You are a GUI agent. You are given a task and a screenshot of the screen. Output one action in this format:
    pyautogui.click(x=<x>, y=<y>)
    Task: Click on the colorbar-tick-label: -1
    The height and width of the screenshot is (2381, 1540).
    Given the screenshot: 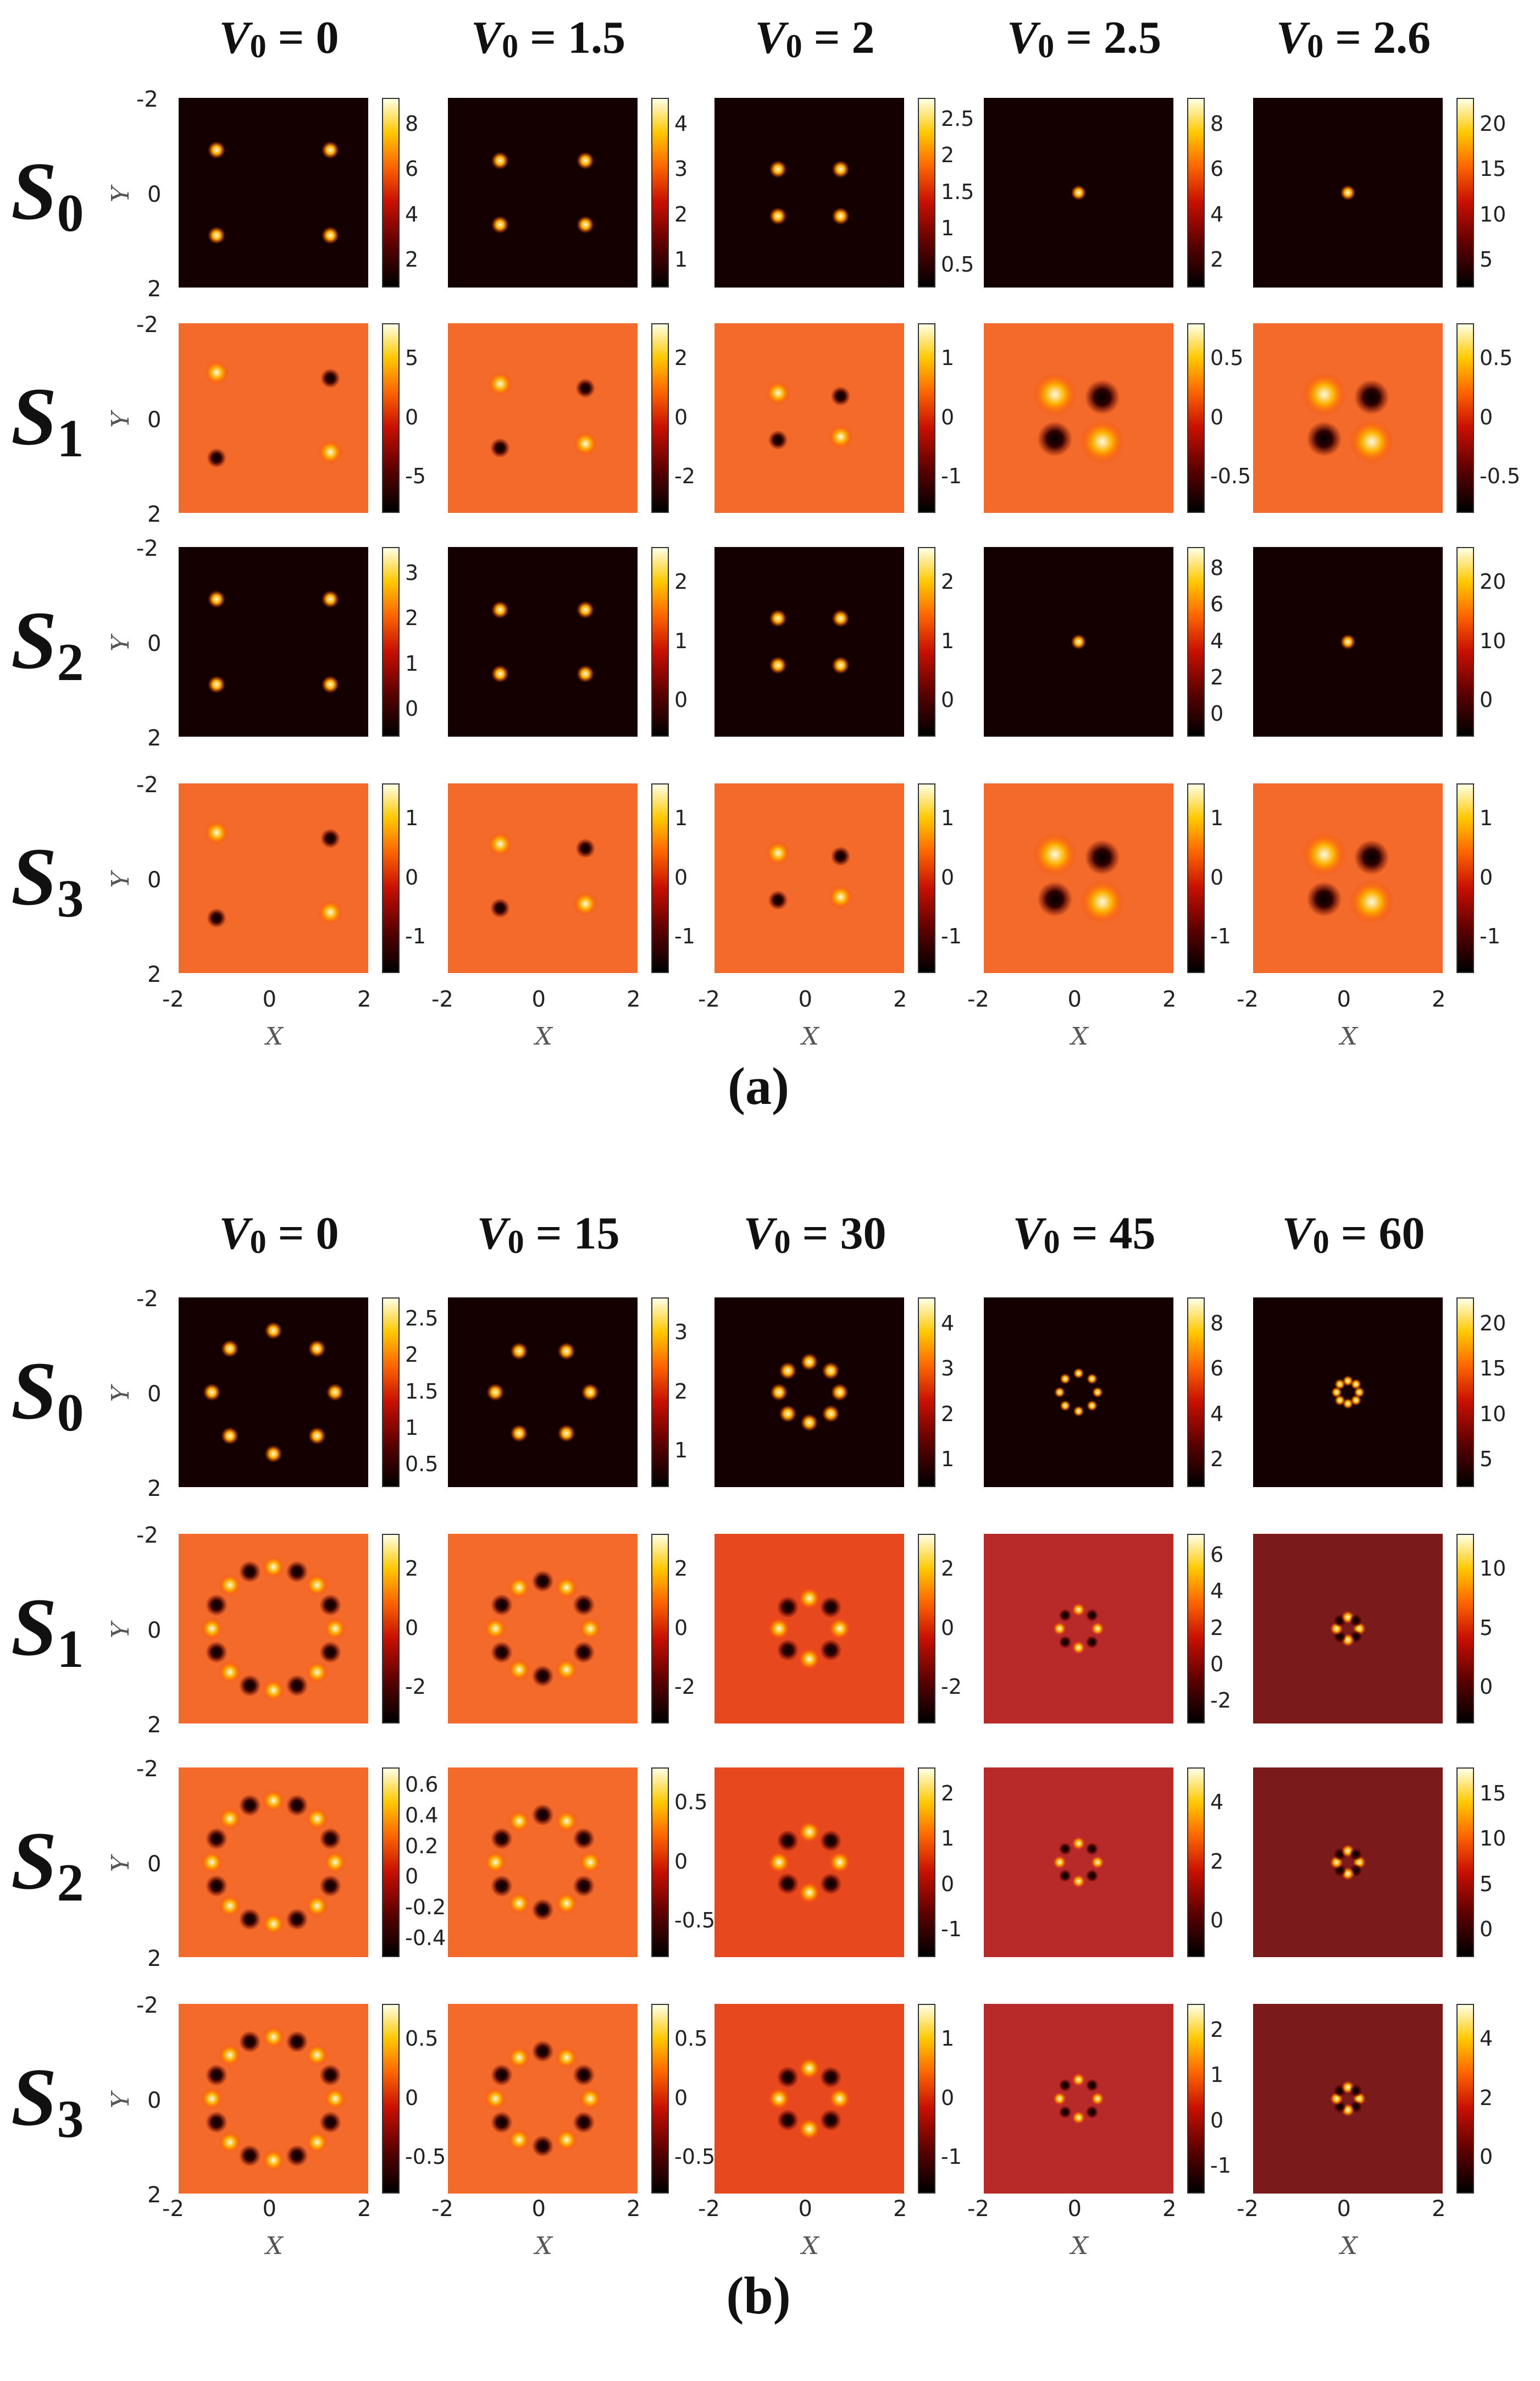 What is the action you would take?
    pyautogui.click(x=684, y=936)
    